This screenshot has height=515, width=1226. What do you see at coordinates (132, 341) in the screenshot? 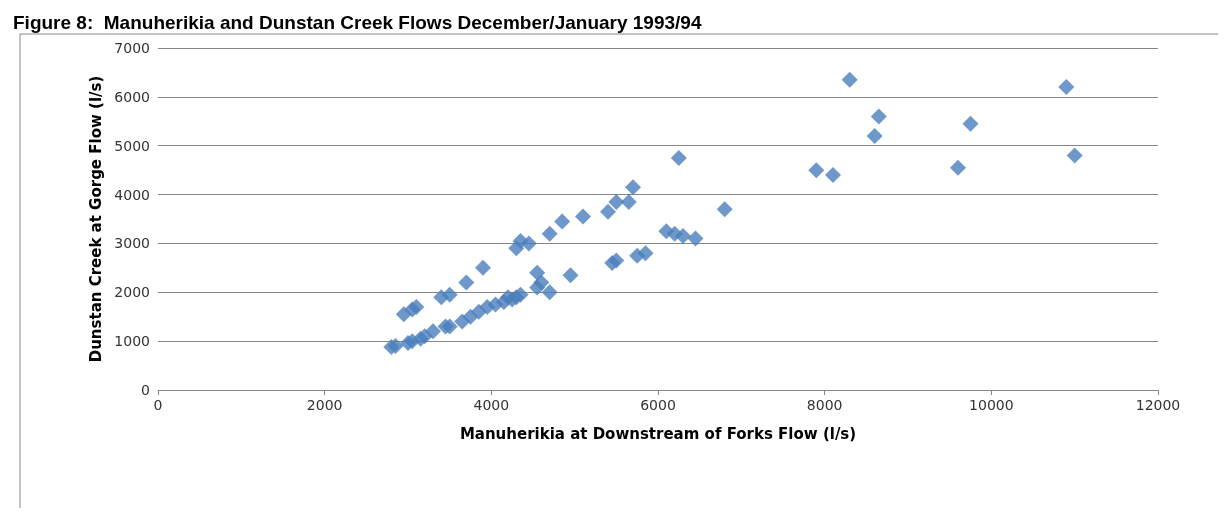
I see `y-tick-label: 1000` at bounding box center [132, 341].